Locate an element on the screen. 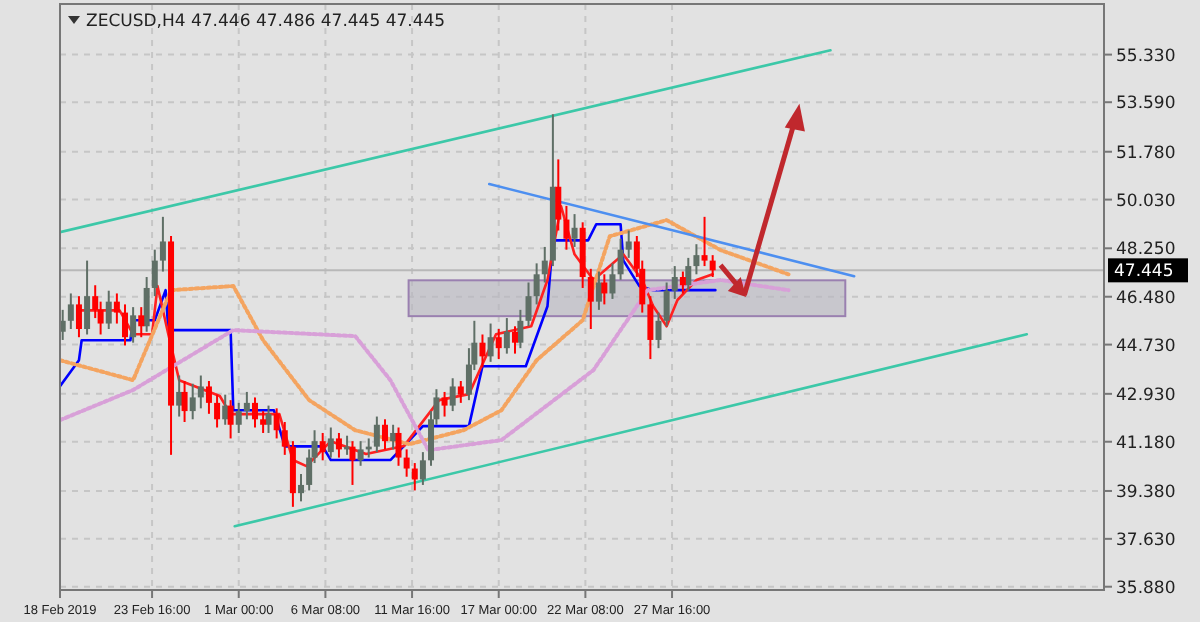 The height and width of the screenshot is (622, 1200). y-tick-label: 42.930 is located at coordinates (1146, 395).